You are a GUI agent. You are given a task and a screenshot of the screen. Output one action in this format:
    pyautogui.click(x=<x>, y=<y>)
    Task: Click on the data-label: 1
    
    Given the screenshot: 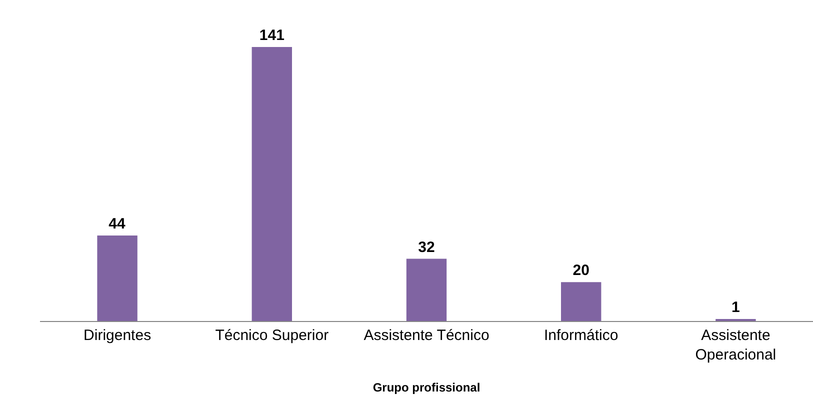 What is the action you would take?
    pyautogui.click(x=736, y=307)
    